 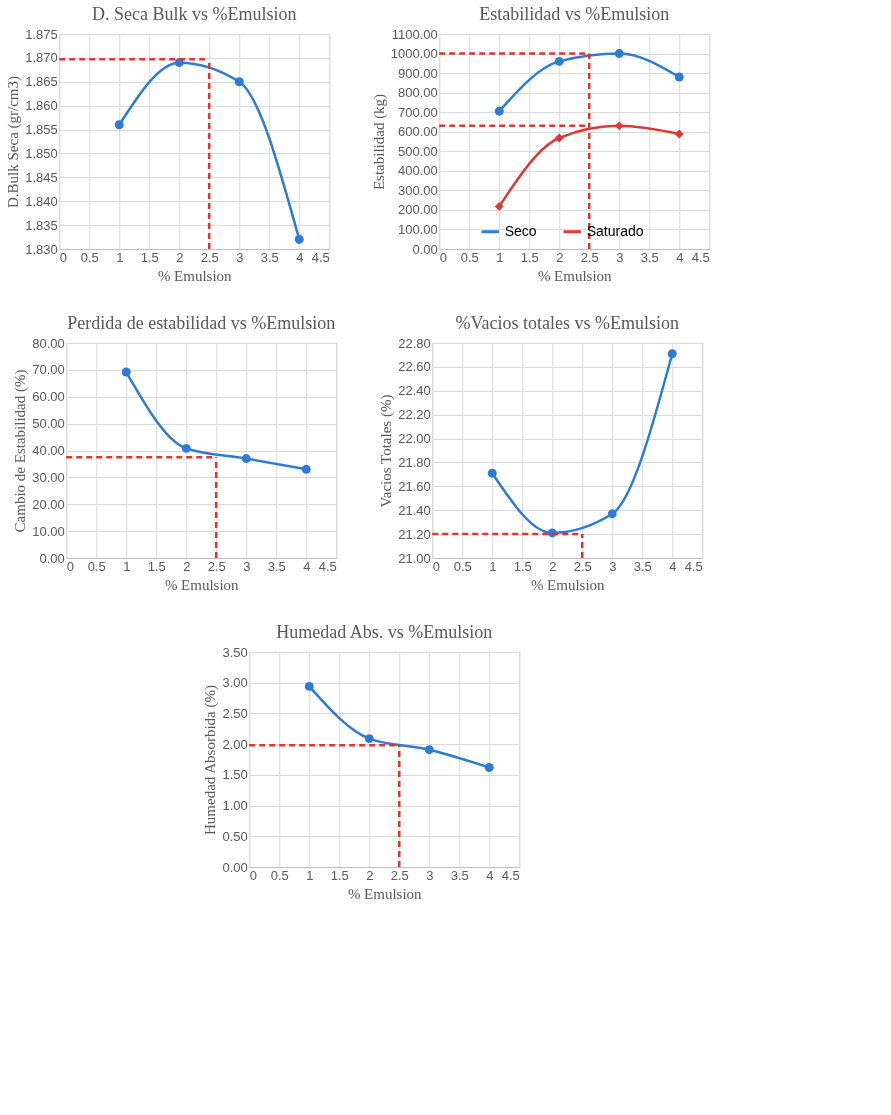 What do you see at coordinates (384, 632) in the screenshot?
I see `chart-title: Humedad Abs. vs %Emulsion` at bounding box center [384, 632].